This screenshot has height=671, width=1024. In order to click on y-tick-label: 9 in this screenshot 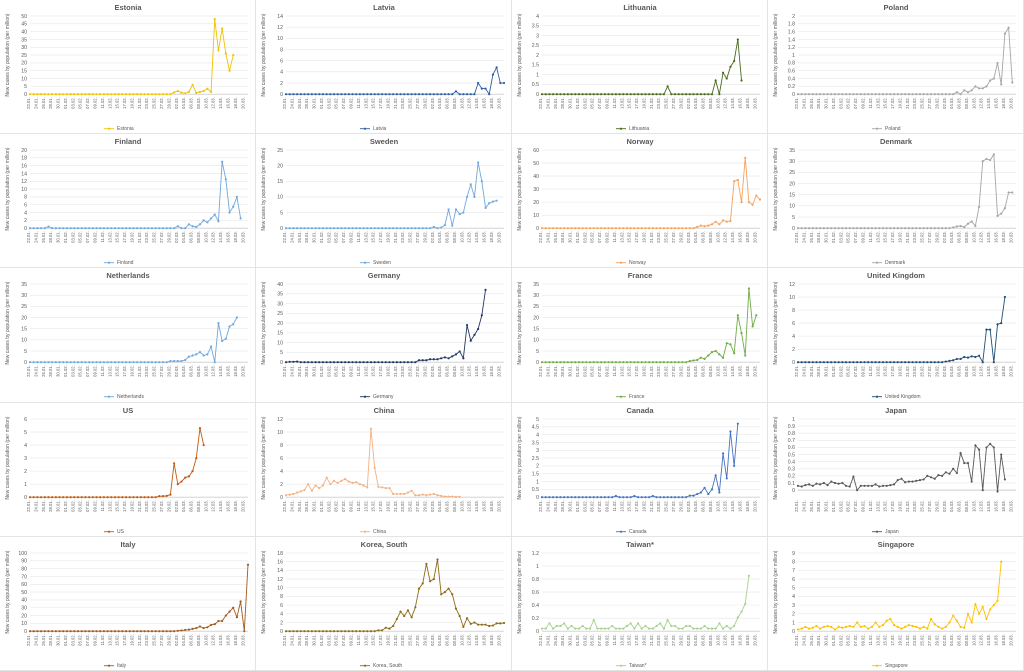, I will do `click(793, 554)`.